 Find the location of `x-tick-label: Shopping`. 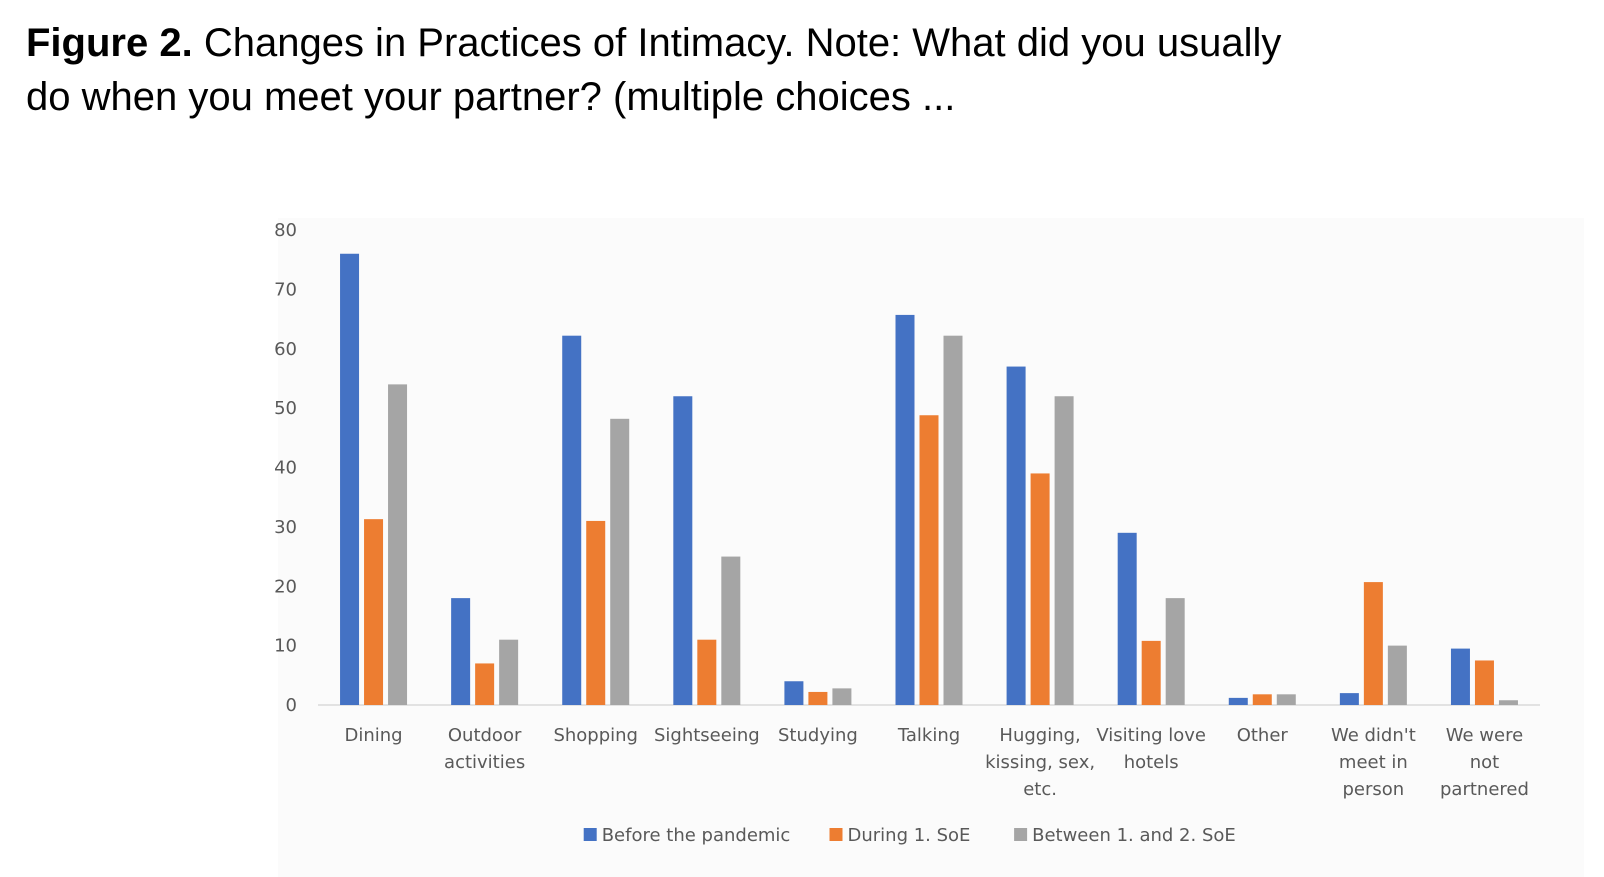

x-tick-label: Shopping is located at coordinates (595, 735).